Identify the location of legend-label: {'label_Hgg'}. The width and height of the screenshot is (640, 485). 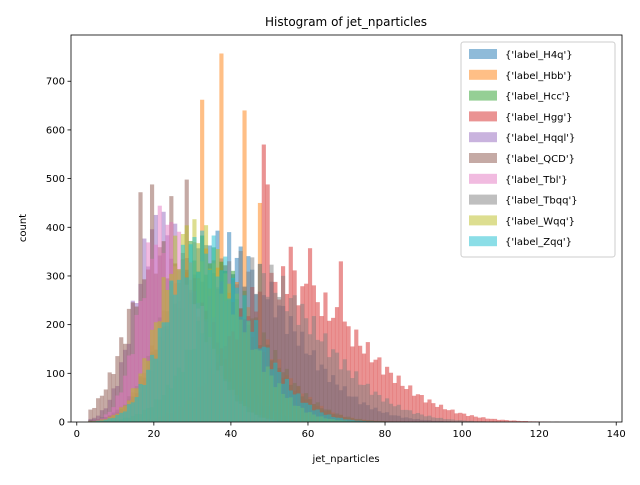
(539, 117).